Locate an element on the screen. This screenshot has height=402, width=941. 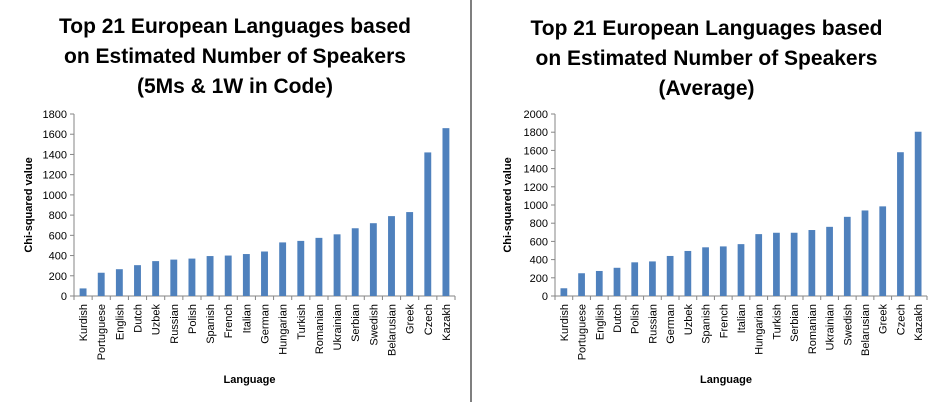
x-tick-label: German is located at coordinates (266, 324).